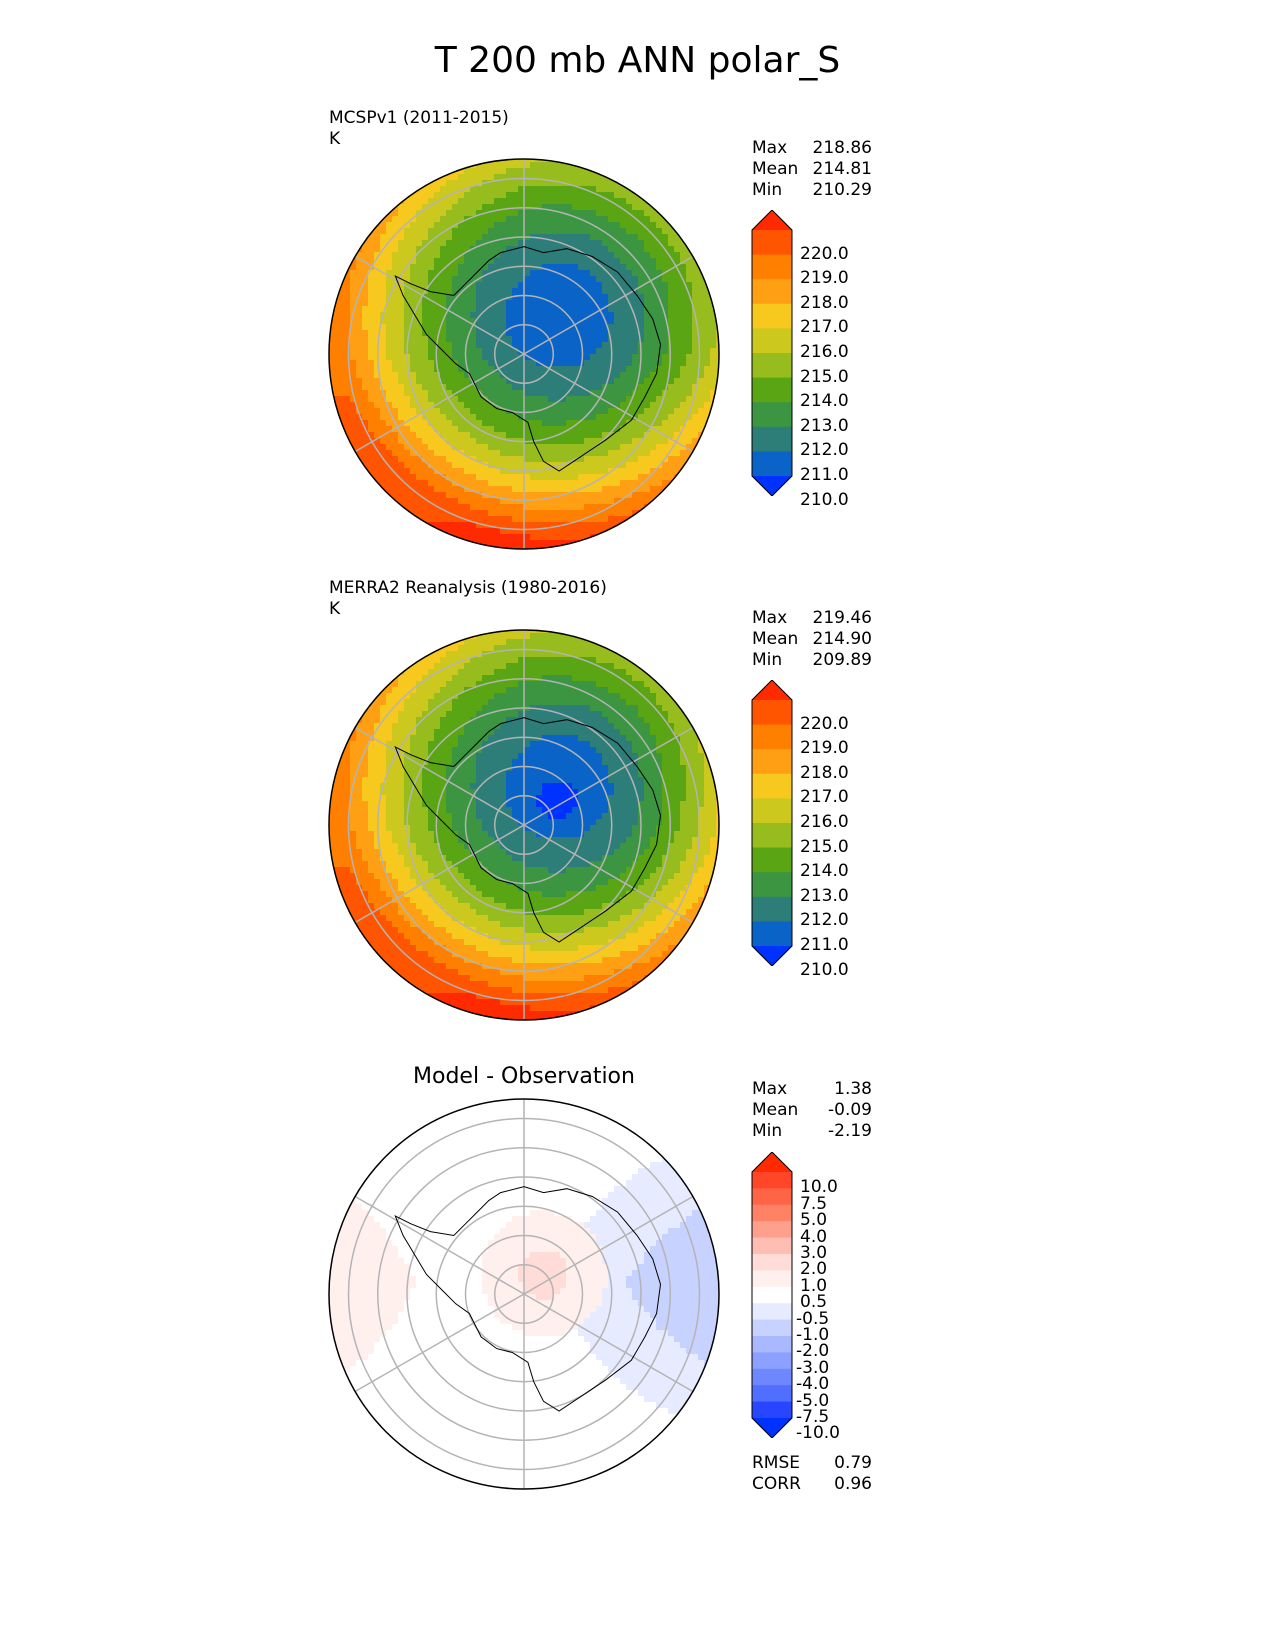 This screenshot has width=1275, height=1650. I want to click on stat-min-value: 209.89, so click(842, 660).